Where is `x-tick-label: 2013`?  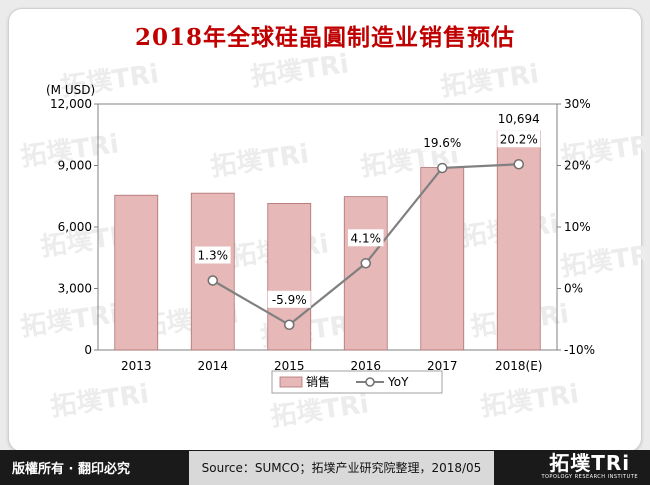 x-tick-label: 2013 is located at coordinates (136, 366).